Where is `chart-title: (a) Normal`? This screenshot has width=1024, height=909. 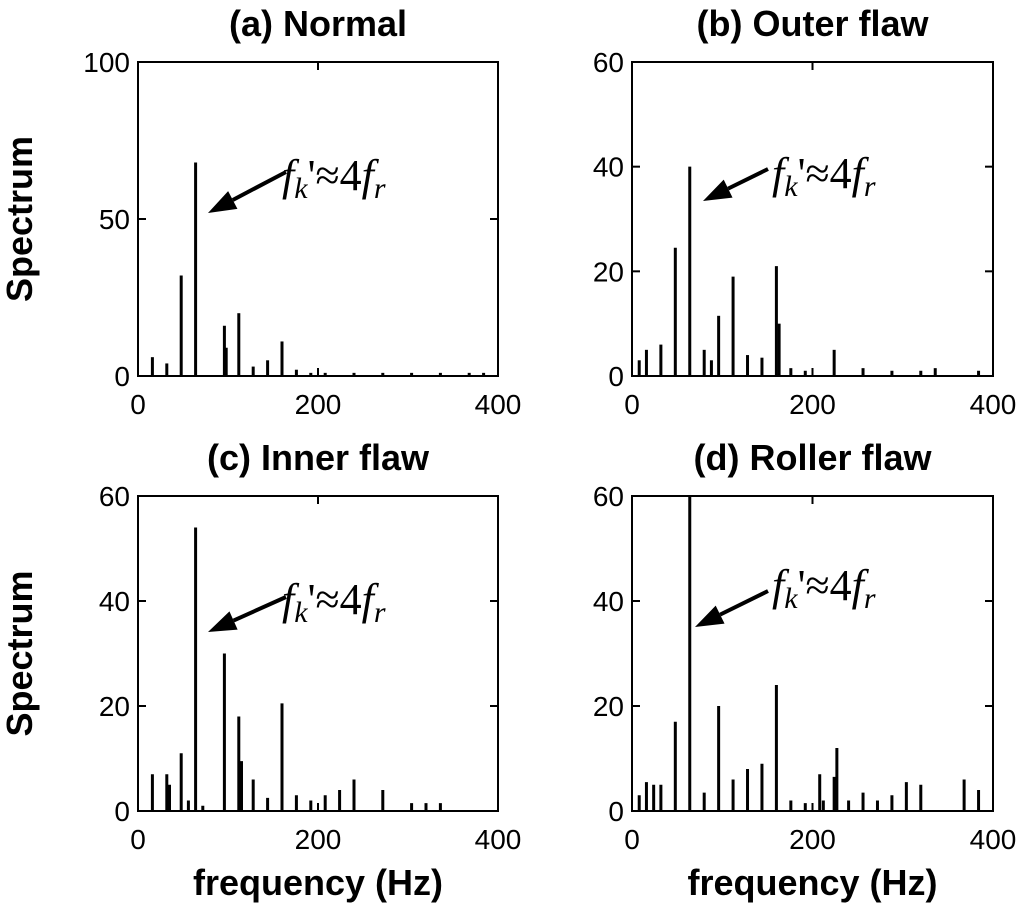 chart-title: (a) Normal is located at coordinates (318, 23).